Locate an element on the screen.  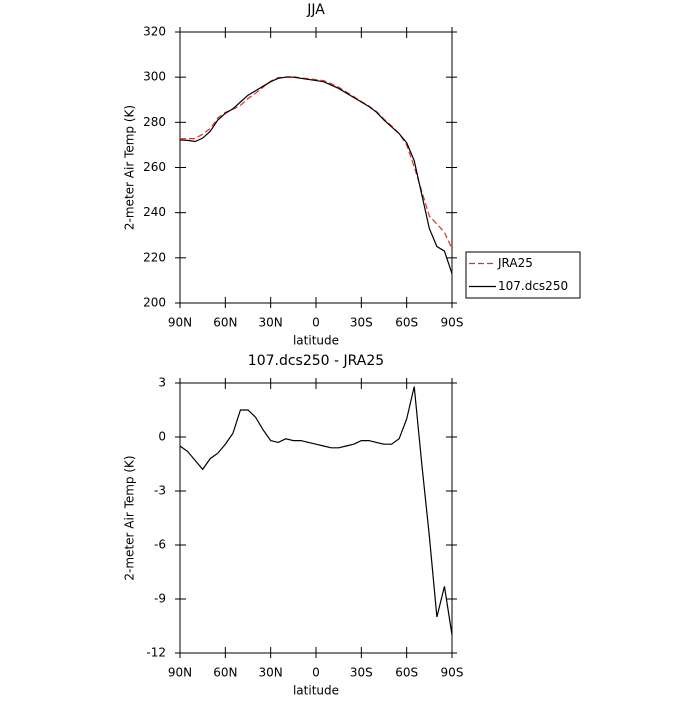
chart-title: JJA is located at coordinates (315, 10).